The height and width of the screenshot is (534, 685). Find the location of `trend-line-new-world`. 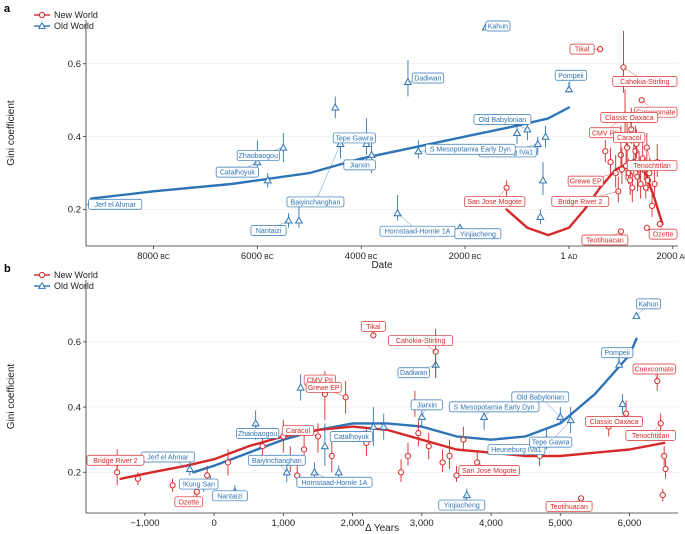

trend-line-new-world is located at coordinates (392, 452).